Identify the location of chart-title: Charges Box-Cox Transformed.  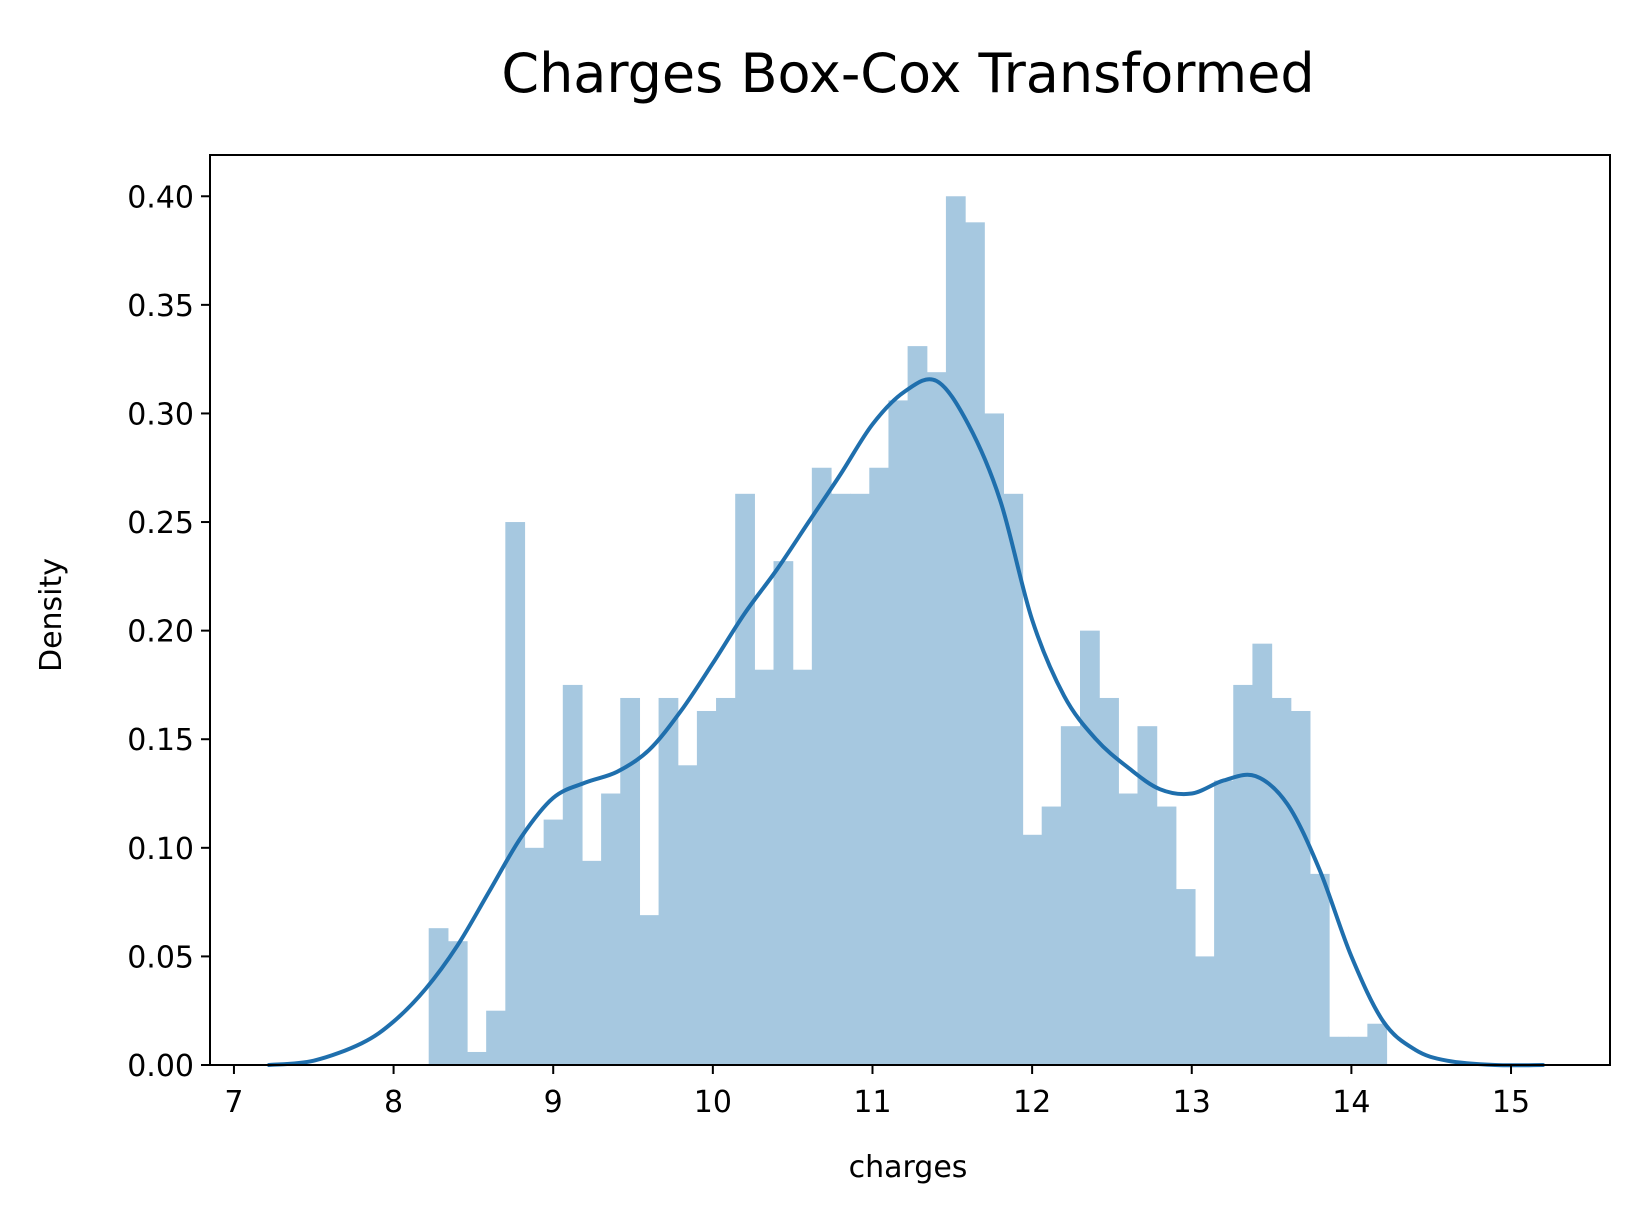
(907, 73).